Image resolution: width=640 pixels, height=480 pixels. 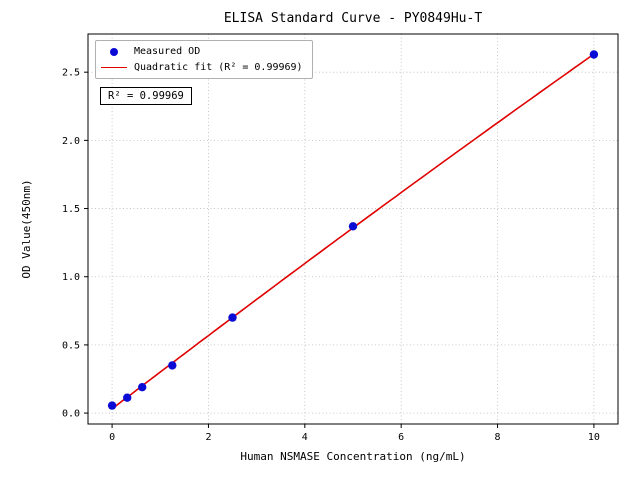 I want to click on legend-label-quadratic-fit: Quadratic fit (R² = 0.99969), so click(x=218, y=67).